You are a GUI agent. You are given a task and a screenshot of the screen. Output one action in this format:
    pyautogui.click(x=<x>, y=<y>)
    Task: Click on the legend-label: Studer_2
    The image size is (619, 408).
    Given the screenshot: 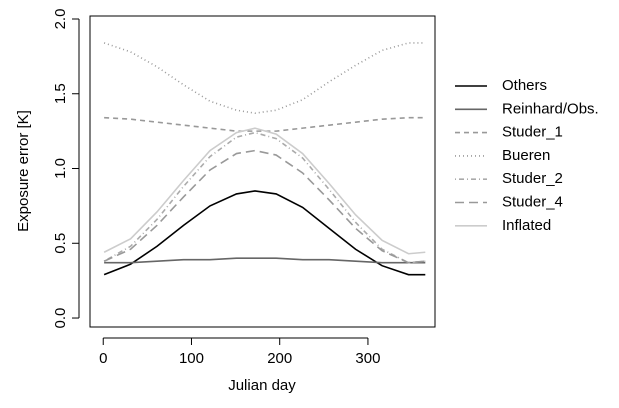 What is the action you would take?
    pyautogui.click(x=532, y=178)
    